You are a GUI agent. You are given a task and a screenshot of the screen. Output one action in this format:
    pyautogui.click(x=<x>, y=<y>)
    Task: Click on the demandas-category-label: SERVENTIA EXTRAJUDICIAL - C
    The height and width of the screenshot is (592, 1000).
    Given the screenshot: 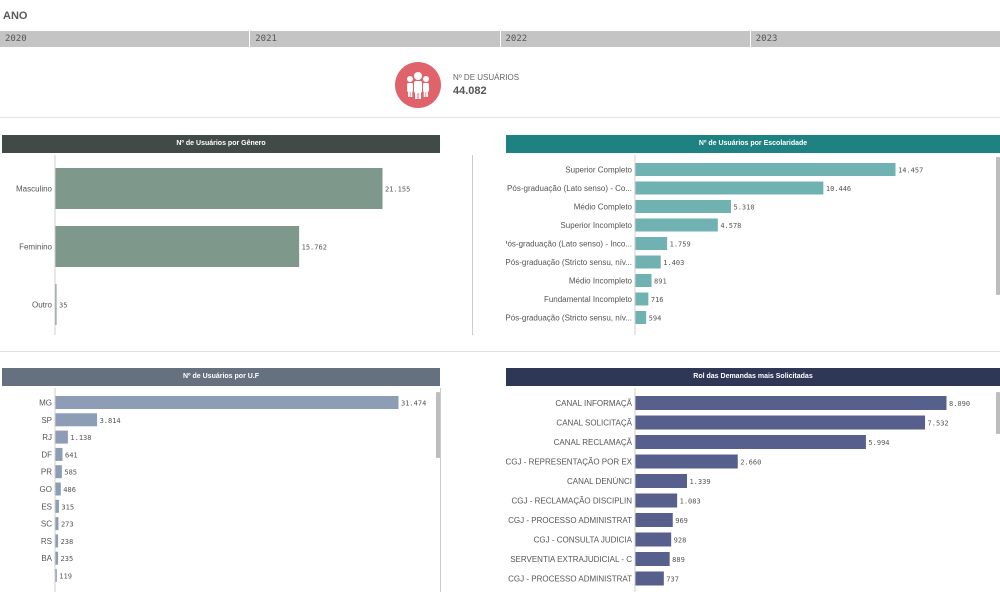 What is the action you would take?
    pyautogui.click(x=571, y=559)
    